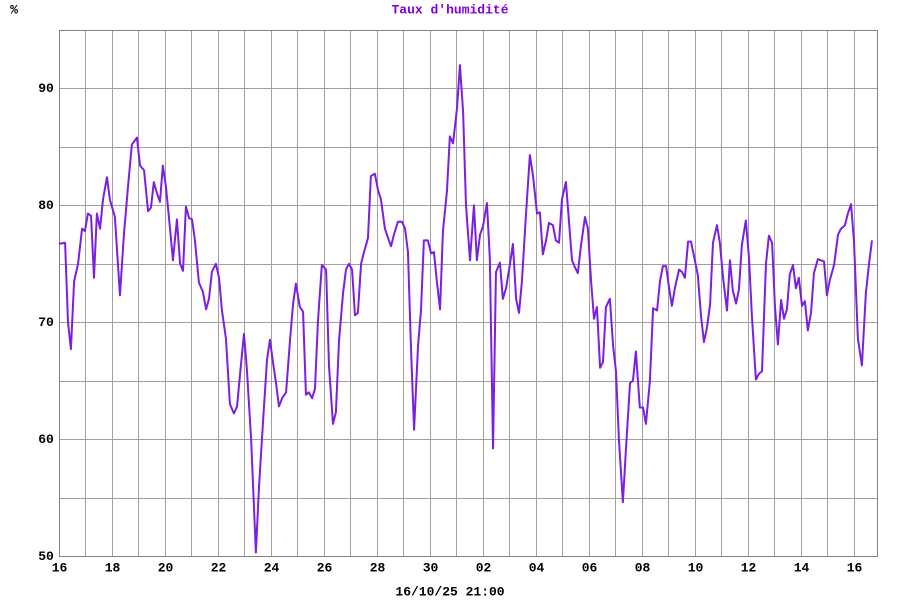 The image size is (900, 600). I want to click on x-tick-label: 06, so click(590, 567).